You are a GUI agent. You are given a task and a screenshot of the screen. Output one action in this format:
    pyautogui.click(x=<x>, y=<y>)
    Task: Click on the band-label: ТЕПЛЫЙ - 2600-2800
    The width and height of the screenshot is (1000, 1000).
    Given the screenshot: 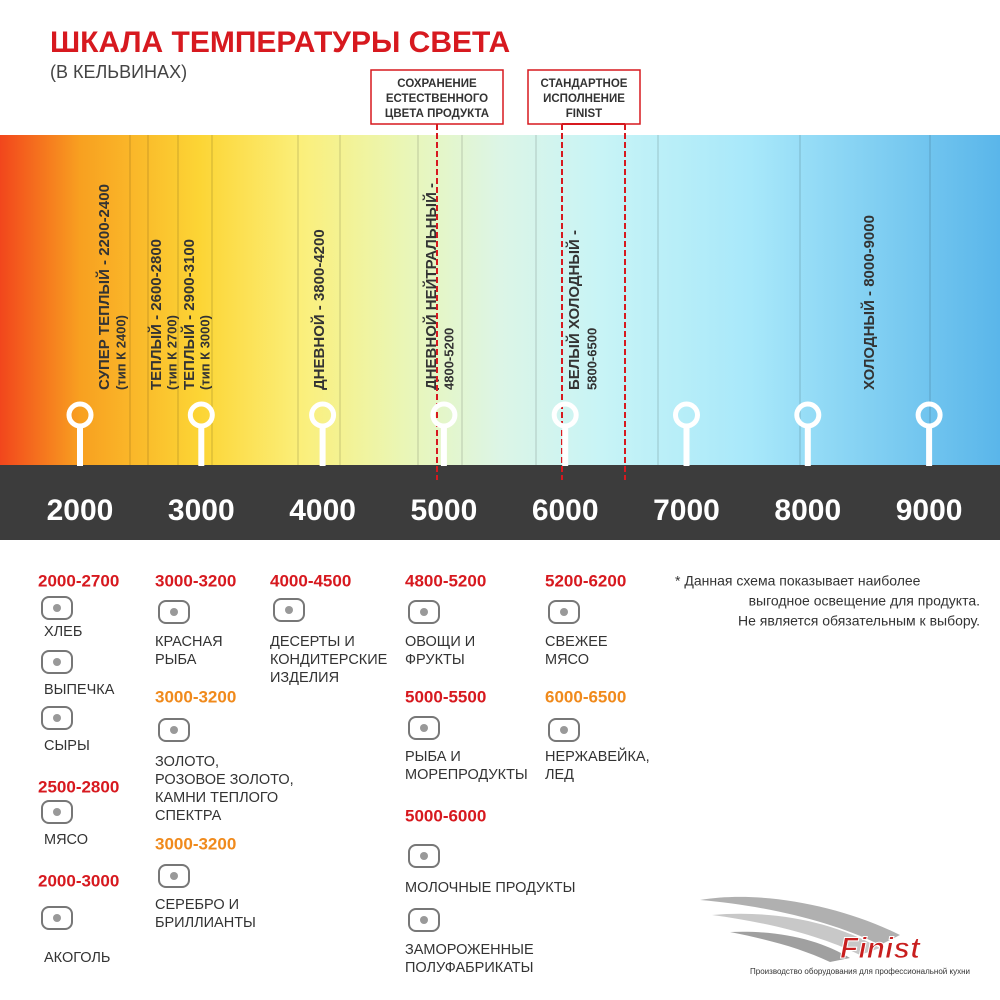 What is the action you would take?
    pyautogui.click(x=156, y=314)
    